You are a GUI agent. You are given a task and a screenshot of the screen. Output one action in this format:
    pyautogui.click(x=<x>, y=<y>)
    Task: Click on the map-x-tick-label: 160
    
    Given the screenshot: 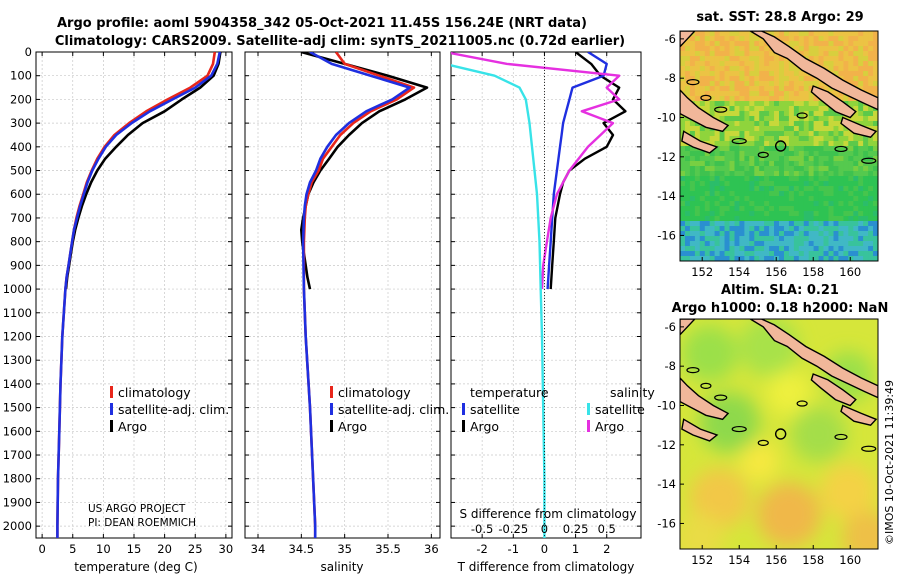 What is the action you would take?
    pyautogui.click(x=850, y=272)
    